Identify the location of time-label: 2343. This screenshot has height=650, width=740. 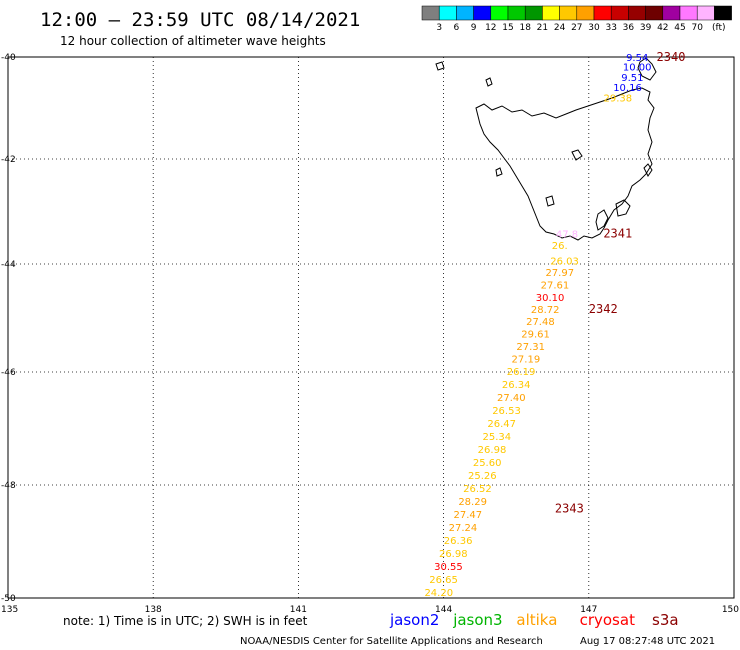
(569, 509).